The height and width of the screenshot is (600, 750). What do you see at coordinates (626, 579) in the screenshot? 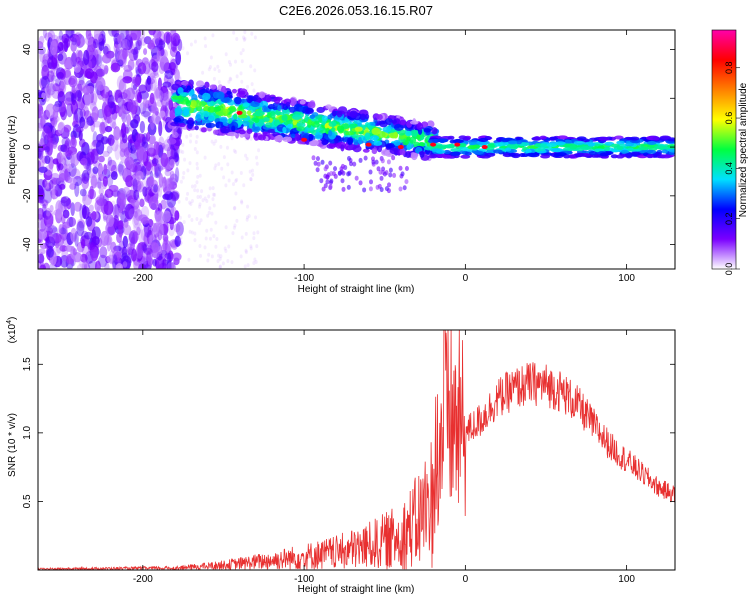
I see `x-tick-label: 100` at bounding box center [626, 579].